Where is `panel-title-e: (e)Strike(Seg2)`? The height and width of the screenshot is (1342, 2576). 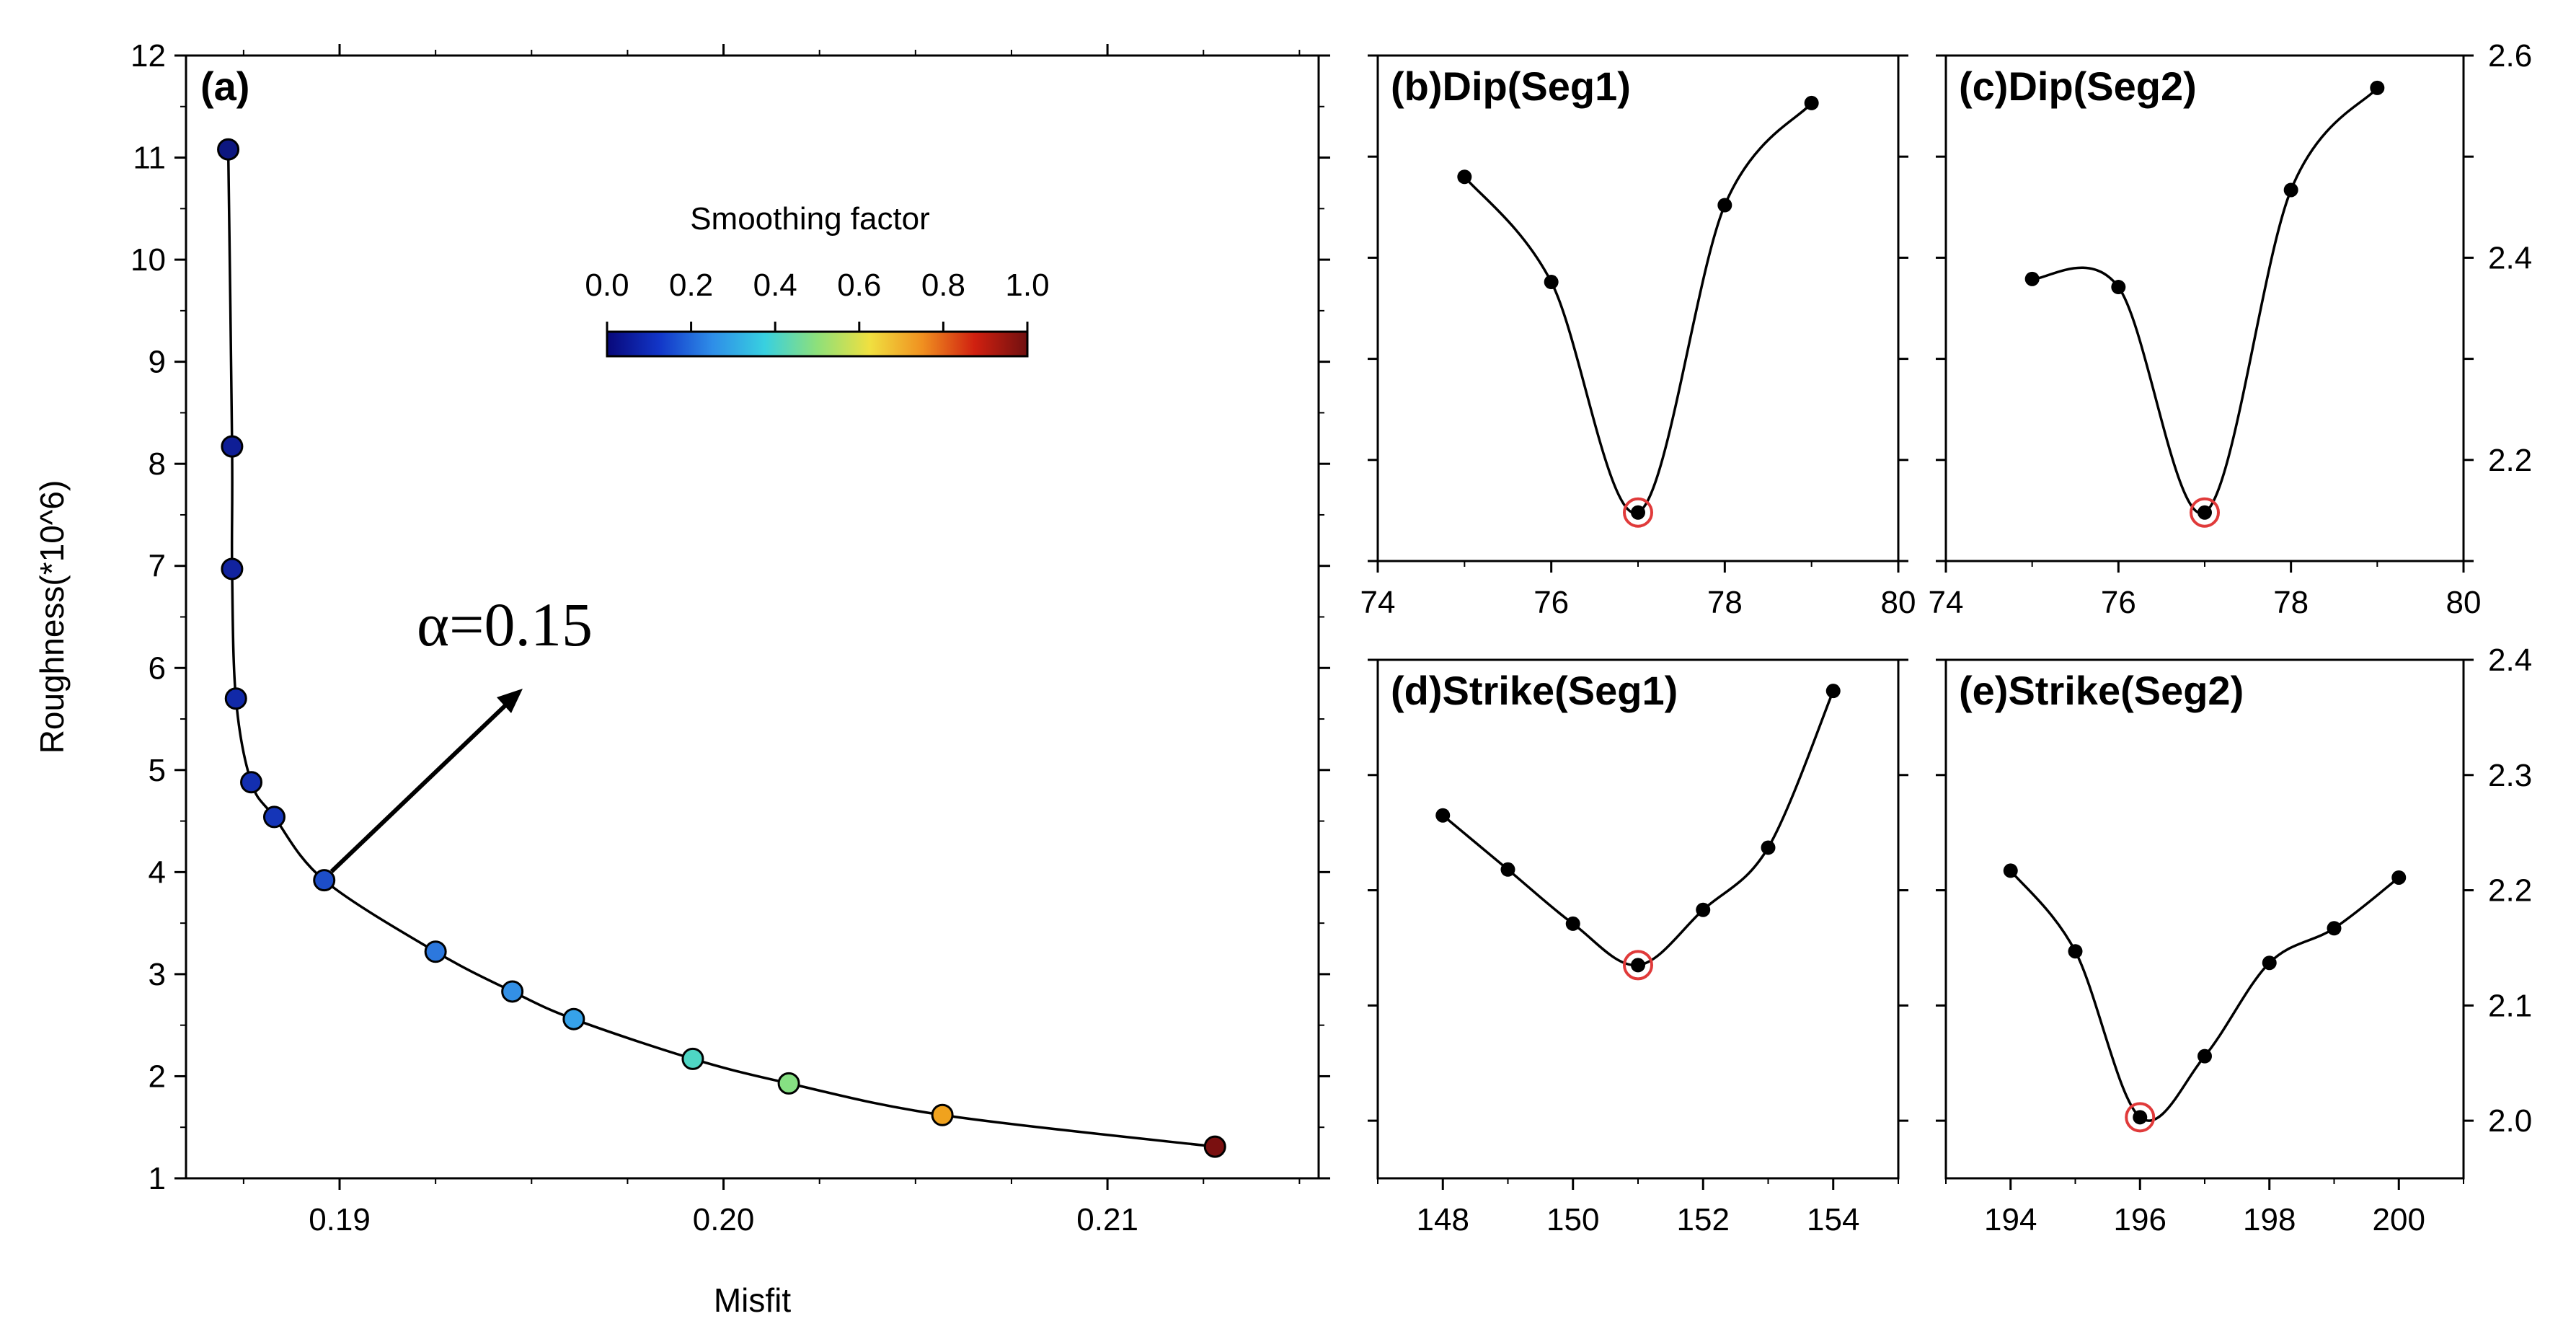
panel-title-e: (e)Strike(Seg2) is located at coordinates (2101, 690).